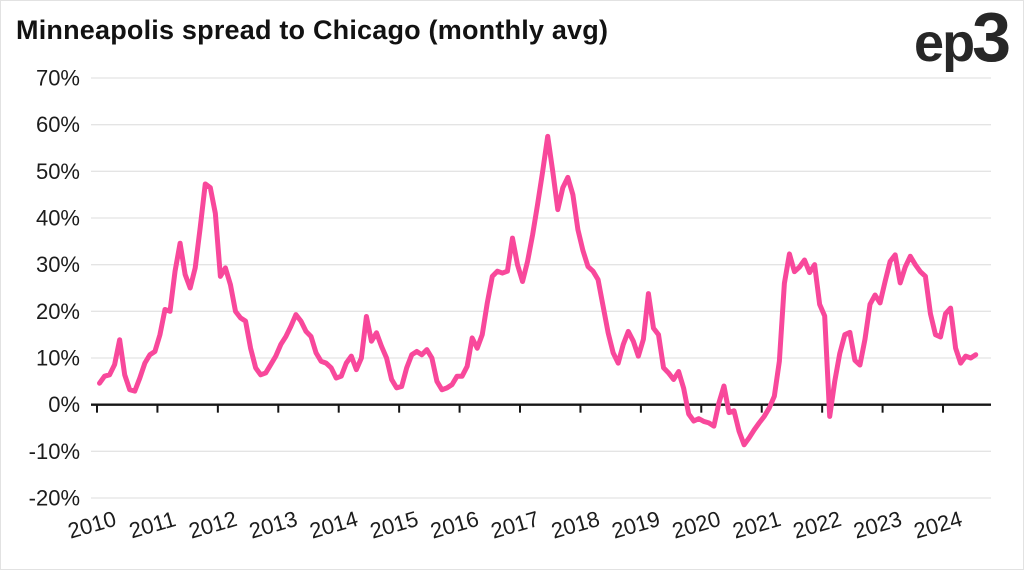  What do you see at coordinates (213, 525) in the screenshot?
I see `x-axis-label: 2012` at bounding box center [213, 525].